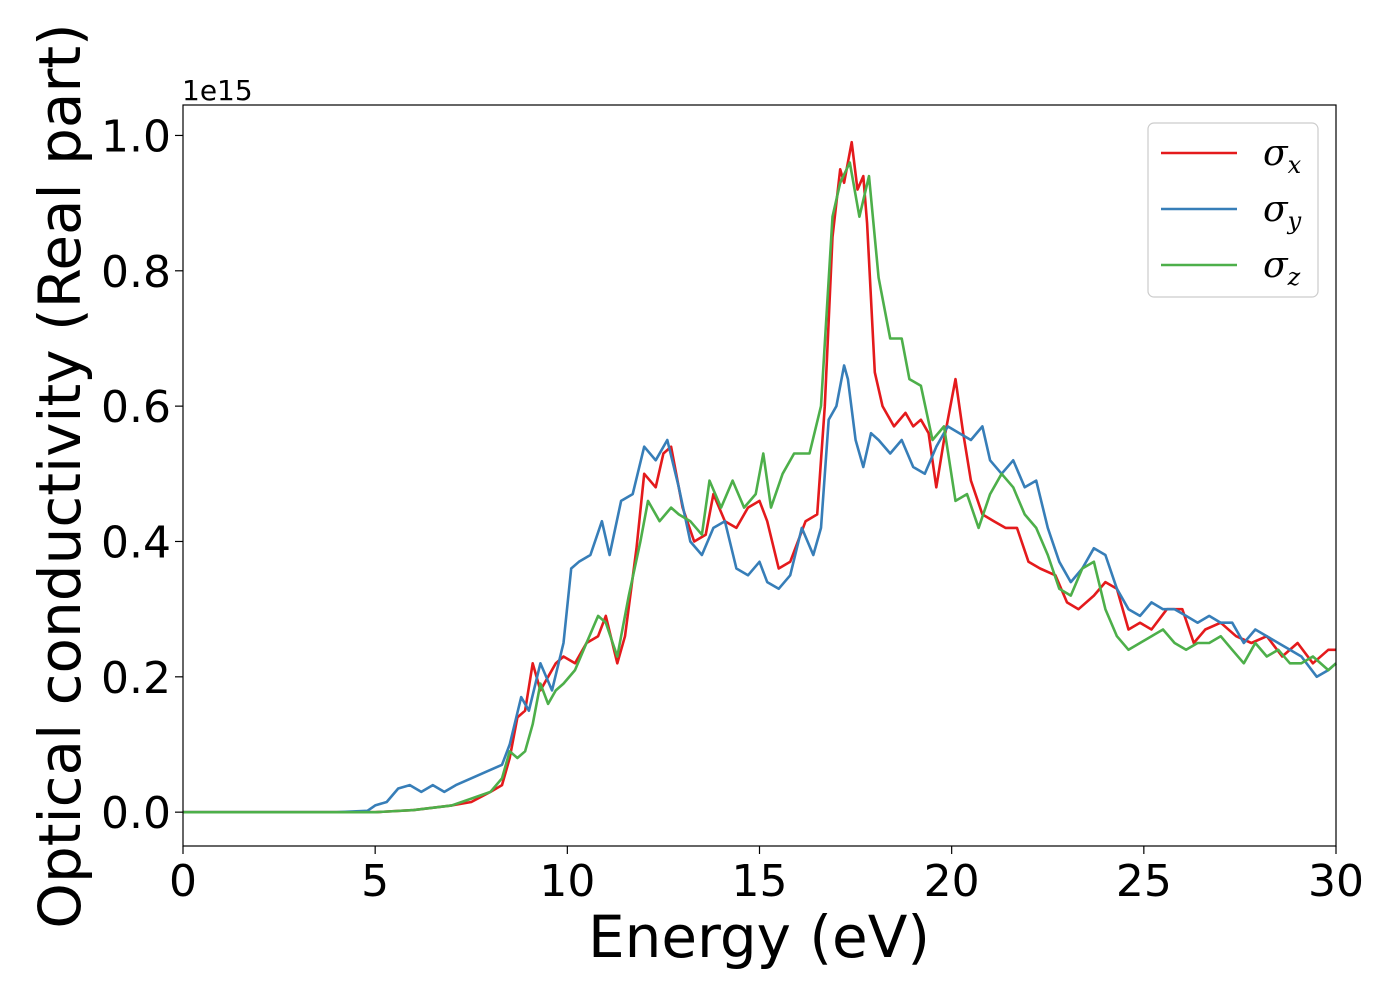 The image size is (1400, 1005). I want to click on legend-label-z: σz, so click(1282, 268).